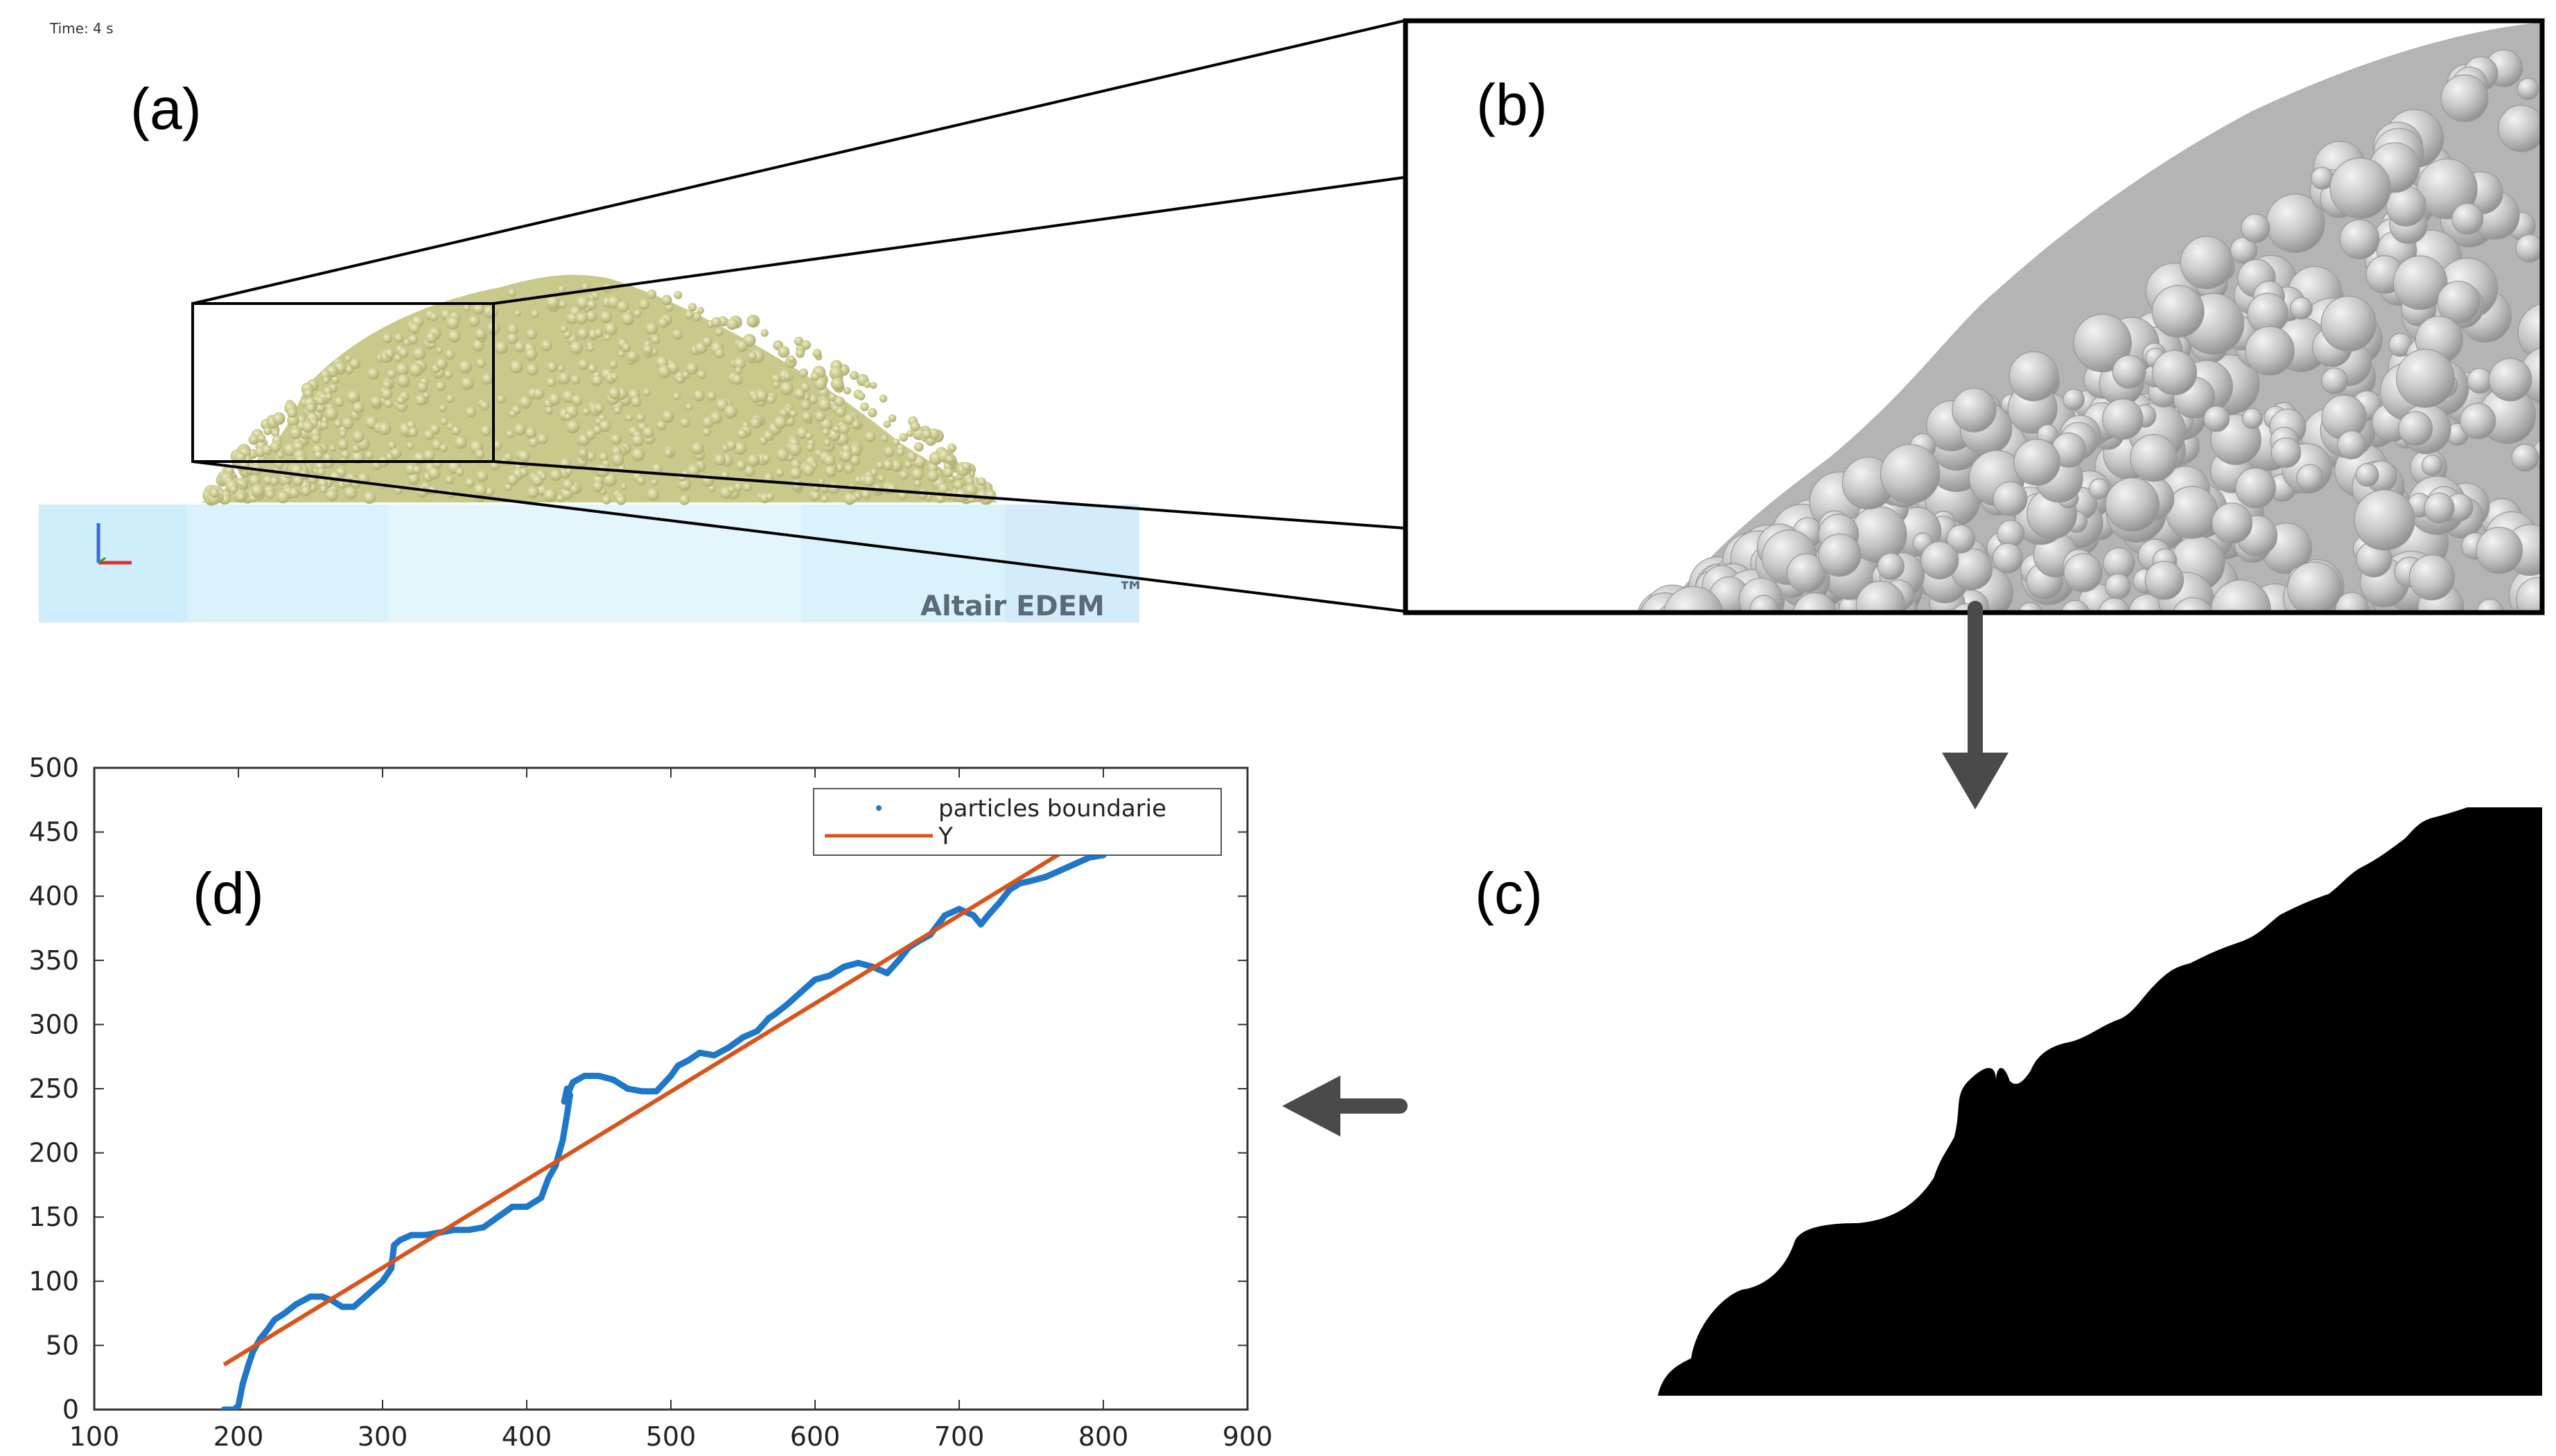 The image size is (2556, 1456). I want to click on legend-marker-boundary, so click(879, 808).